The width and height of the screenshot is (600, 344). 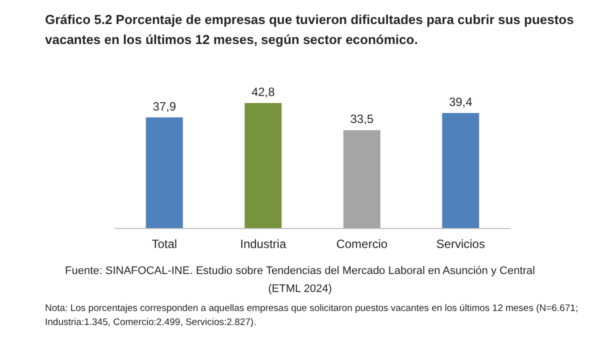 What do you see at coordinates (362, 119) in the screenshot?
I see `data-label: 33,5` at bounding box center [362, 119].